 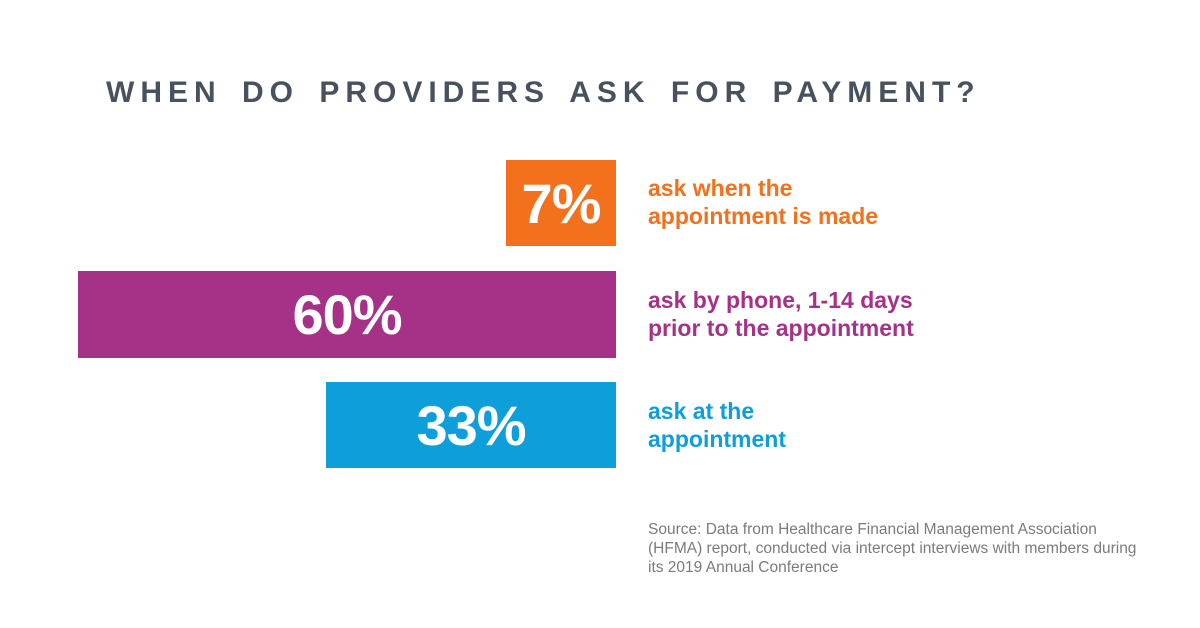 I want to click on bar-value-label: 33%, so click(x=471, y=425).